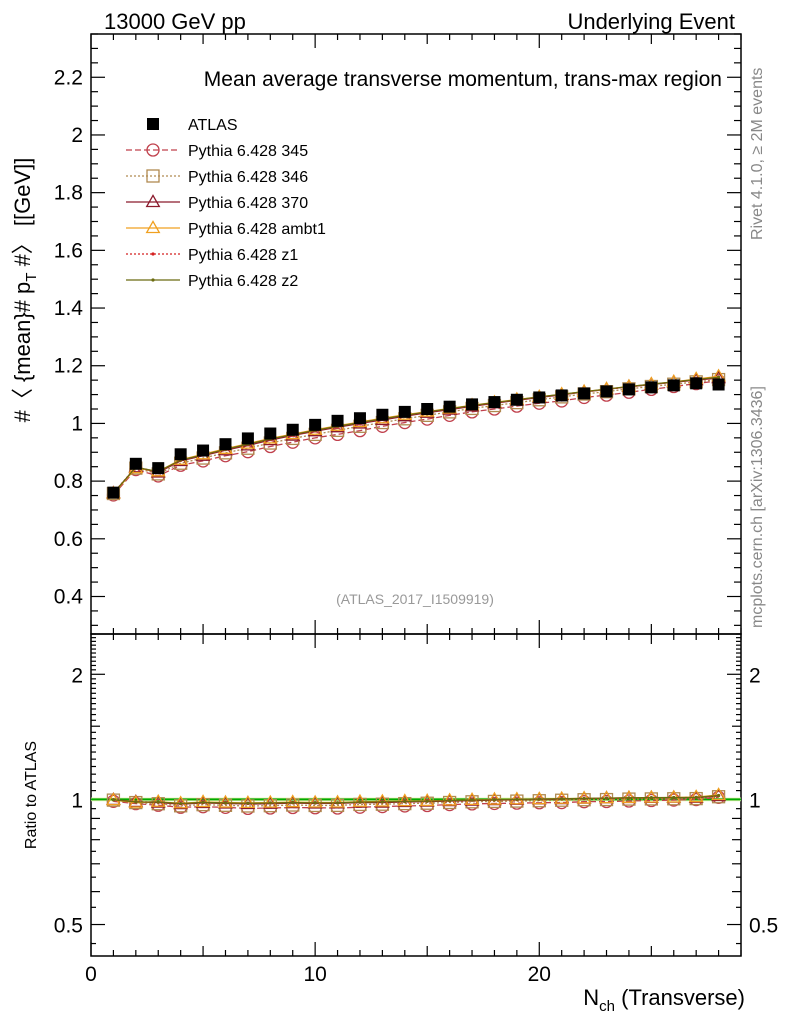  What do you see at coordinates (153, 227) in the screenshot?
I see `legend-marker-pythia-6-428-ambt1` at bounding box center [153, 227].